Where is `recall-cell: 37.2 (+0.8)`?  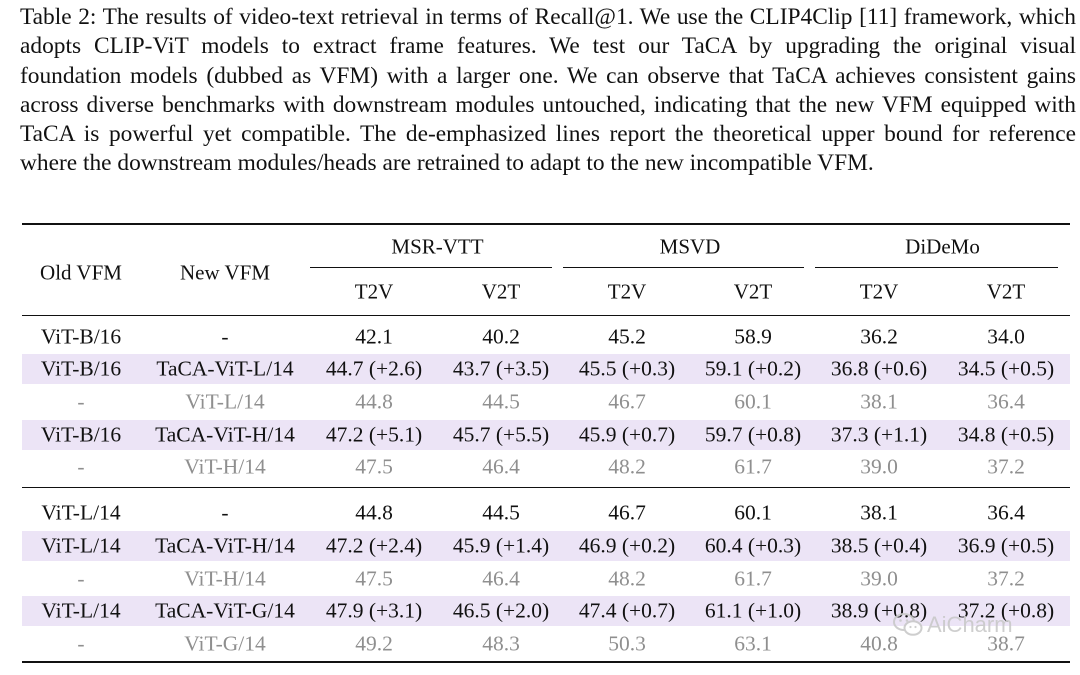 recall-cell: 37.2 (+0.8) is located at coordinates (1006, 610).